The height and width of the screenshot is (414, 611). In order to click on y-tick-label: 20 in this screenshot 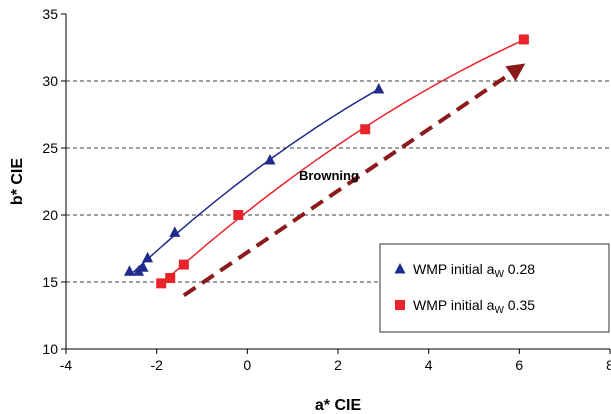, I will do `click(50, 215)`.